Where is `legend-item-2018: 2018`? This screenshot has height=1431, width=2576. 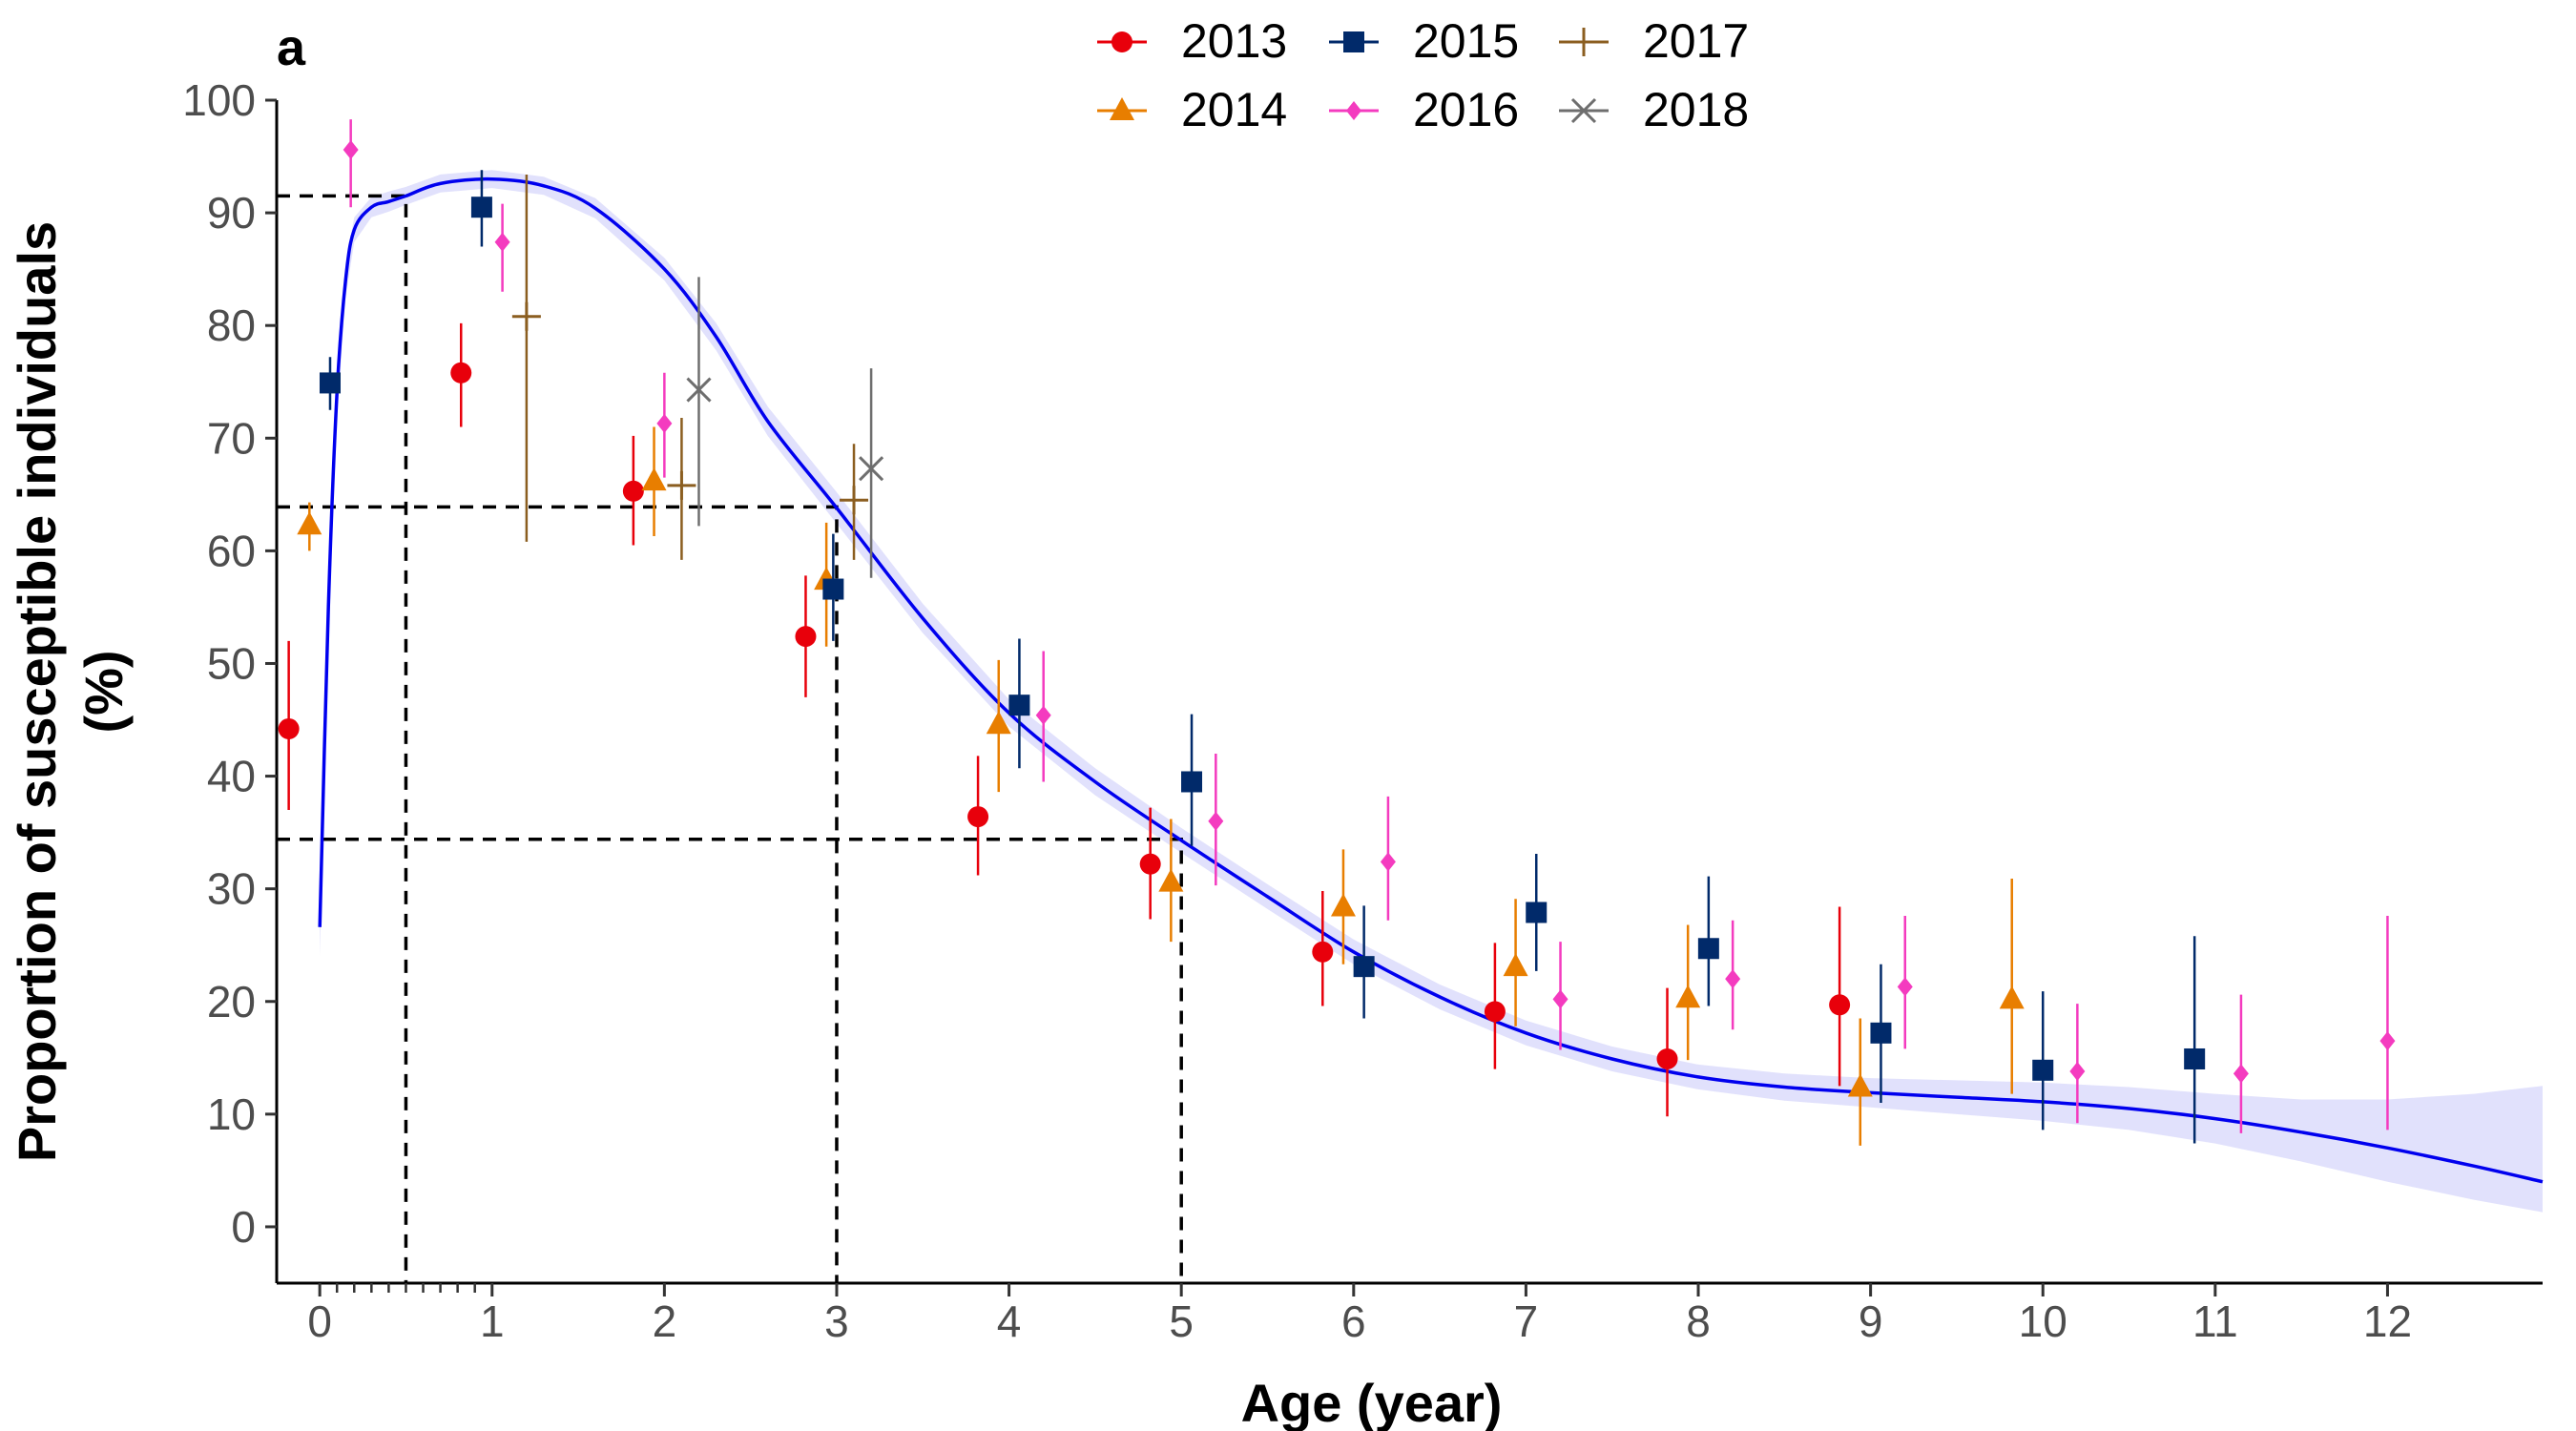 legend-item-2018: 2018 is located at coordinates (1654, 109).